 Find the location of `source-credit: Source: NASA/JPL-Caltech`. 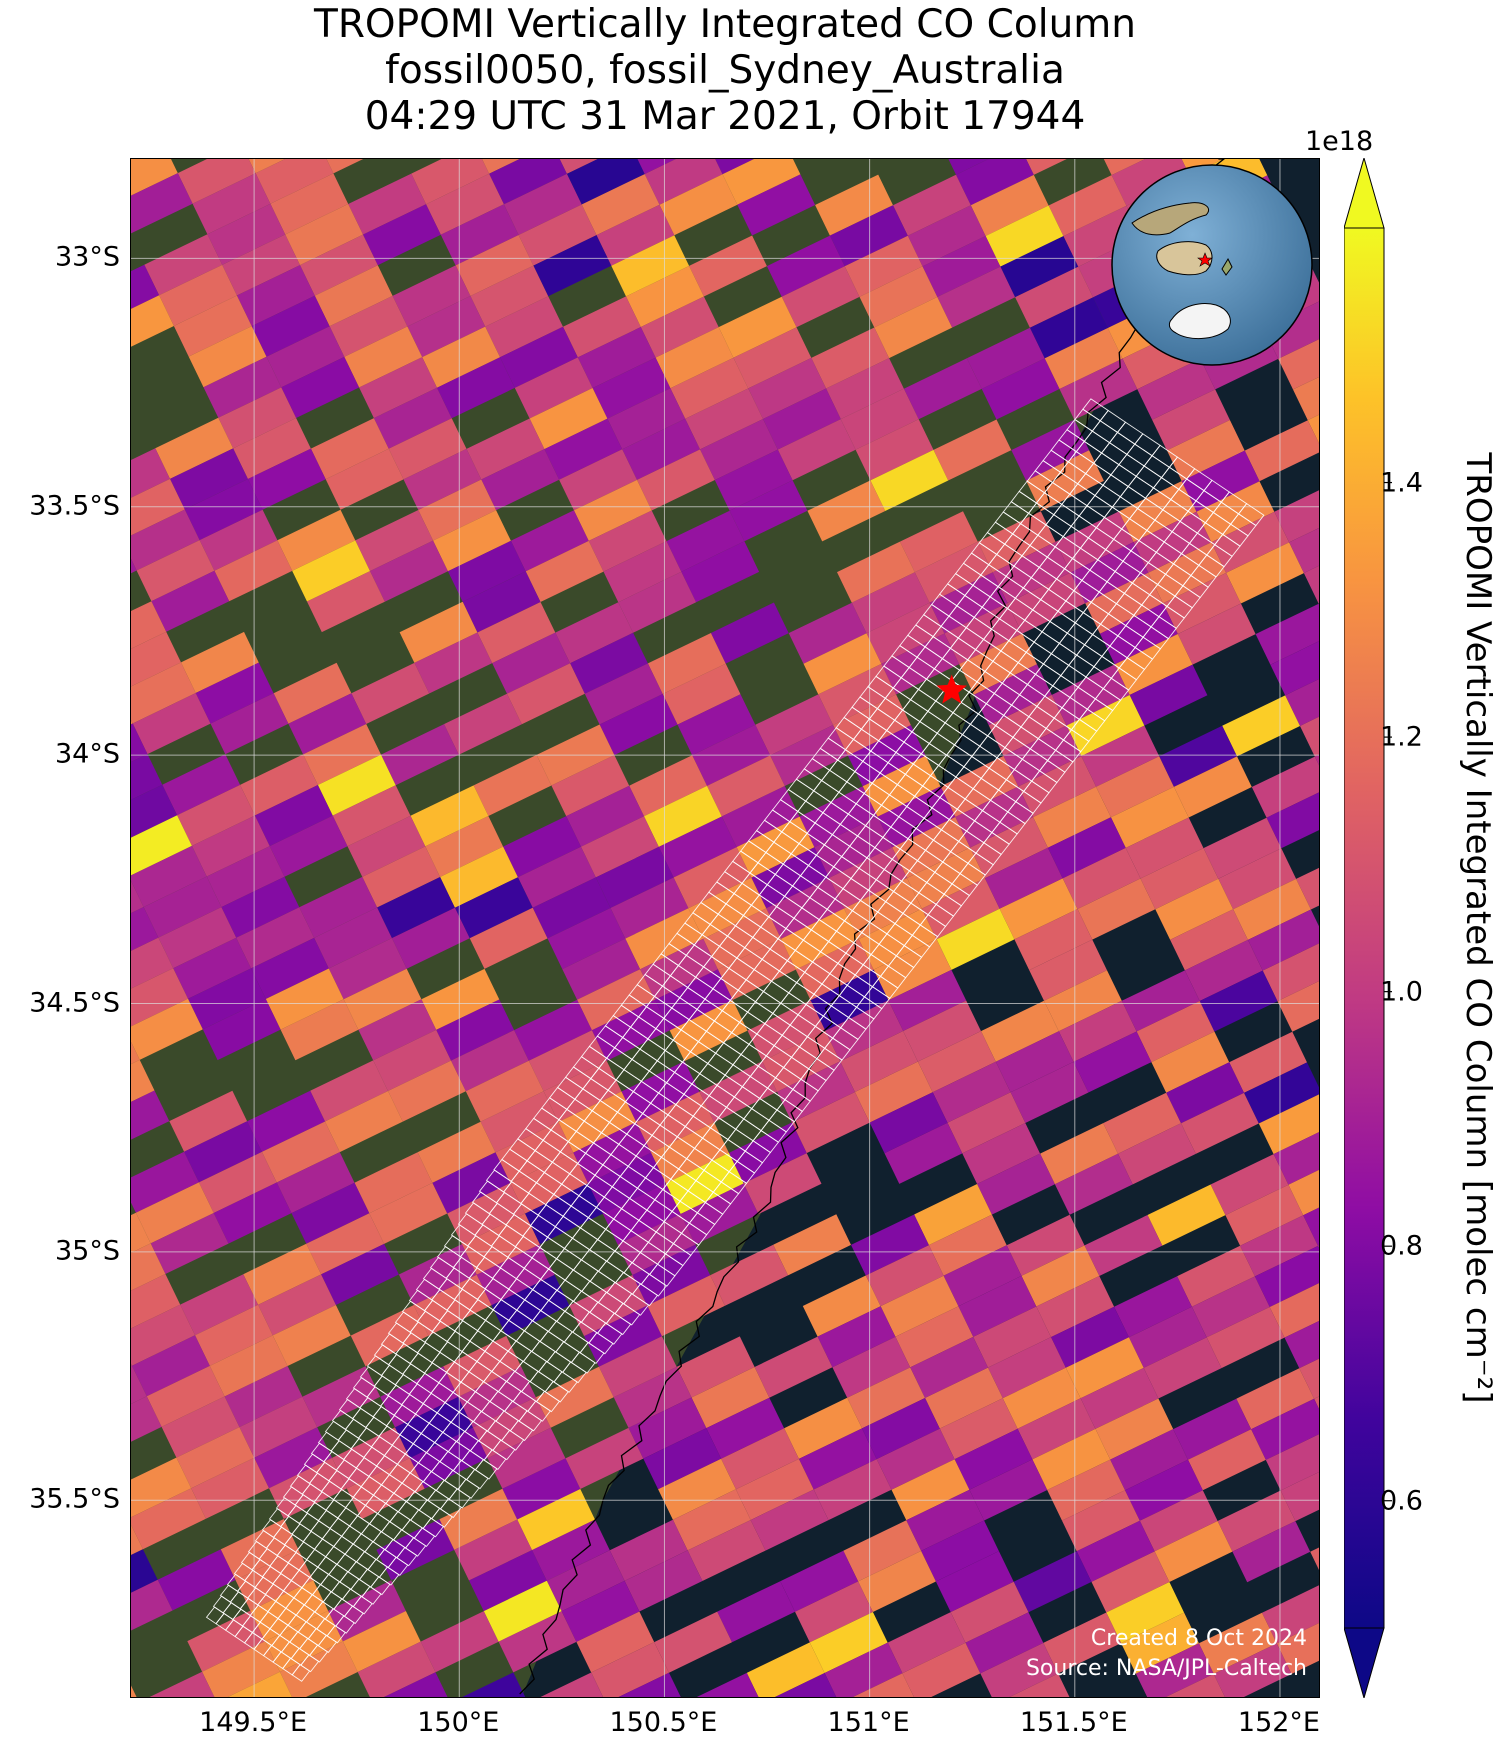

source-credit: Source: NASA/JPL-Caltech is located at coordinates (1166, 1668).